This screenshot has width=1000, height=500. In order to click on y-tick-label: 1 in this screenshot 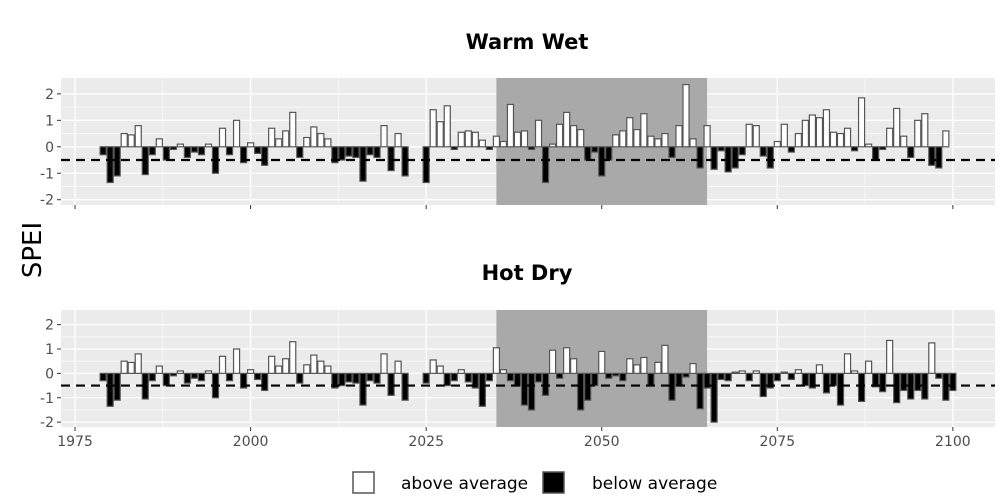, I will do `click(49, 350)`.